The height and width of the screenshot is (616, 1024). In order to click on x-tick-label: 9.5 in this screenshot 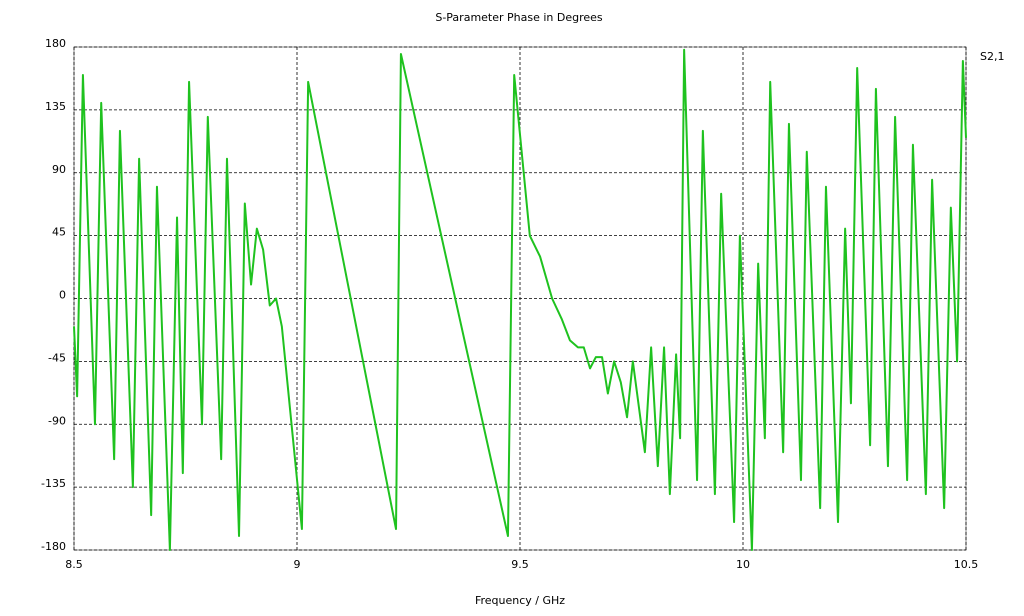, I will do `click(520, 564)`.